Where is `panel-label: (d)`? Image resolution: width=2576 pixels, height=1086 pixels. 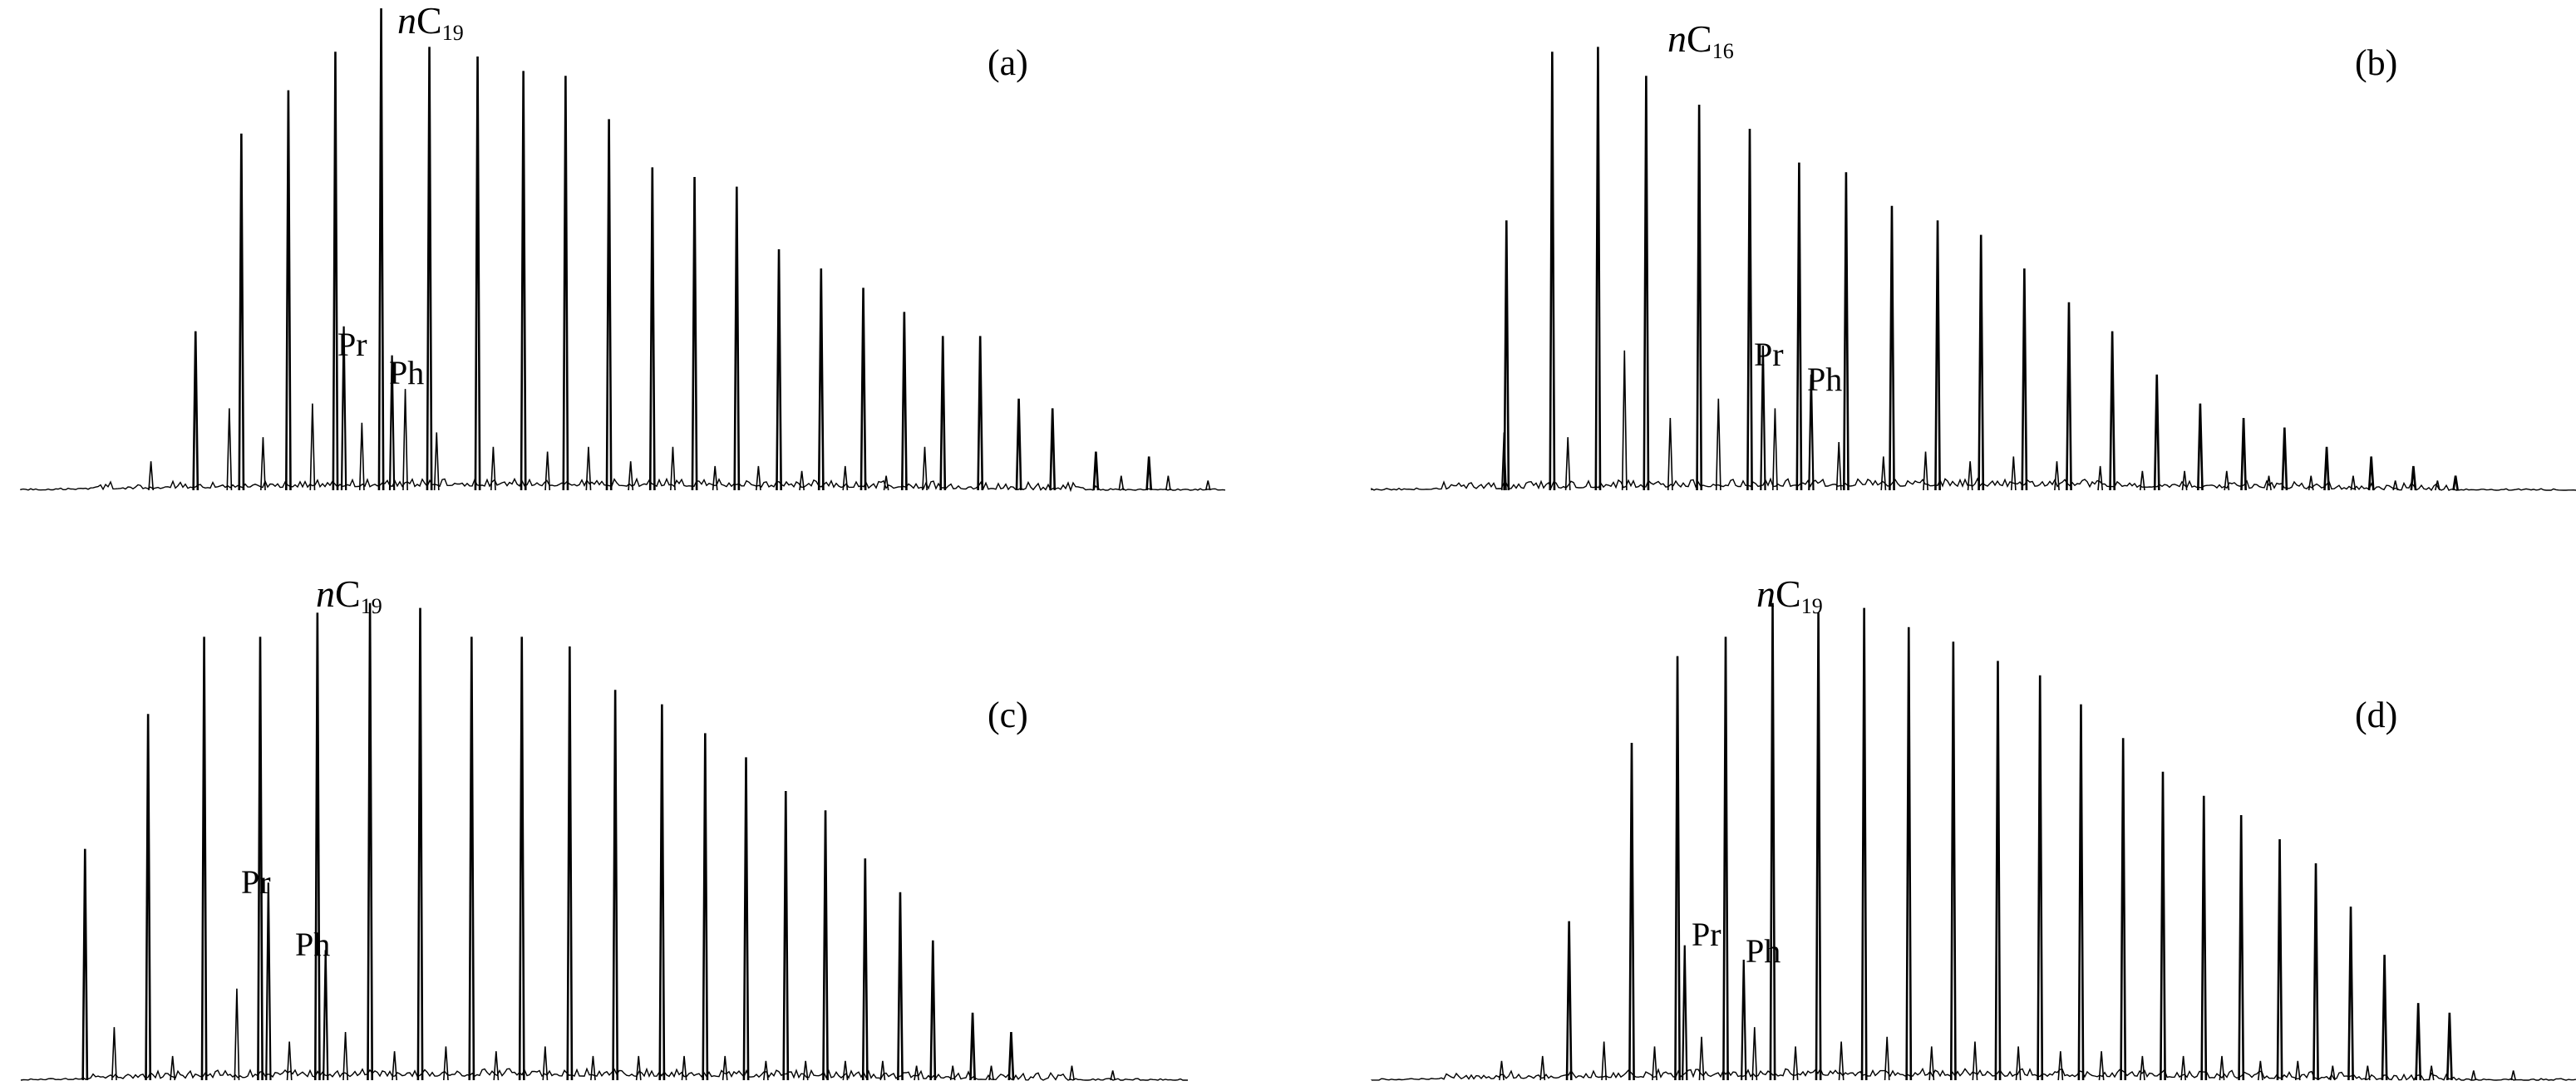
panel-label: (d) is located at coordinates (2376, 715).